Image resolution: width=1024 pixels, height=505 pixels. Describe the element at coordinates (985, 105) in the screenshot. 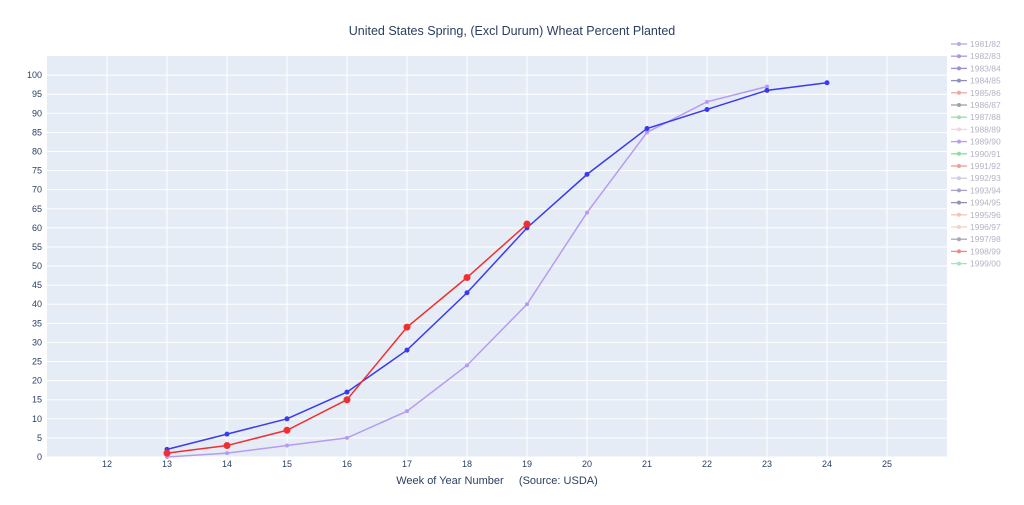

I see `legend-label: 1986/87` at that location.